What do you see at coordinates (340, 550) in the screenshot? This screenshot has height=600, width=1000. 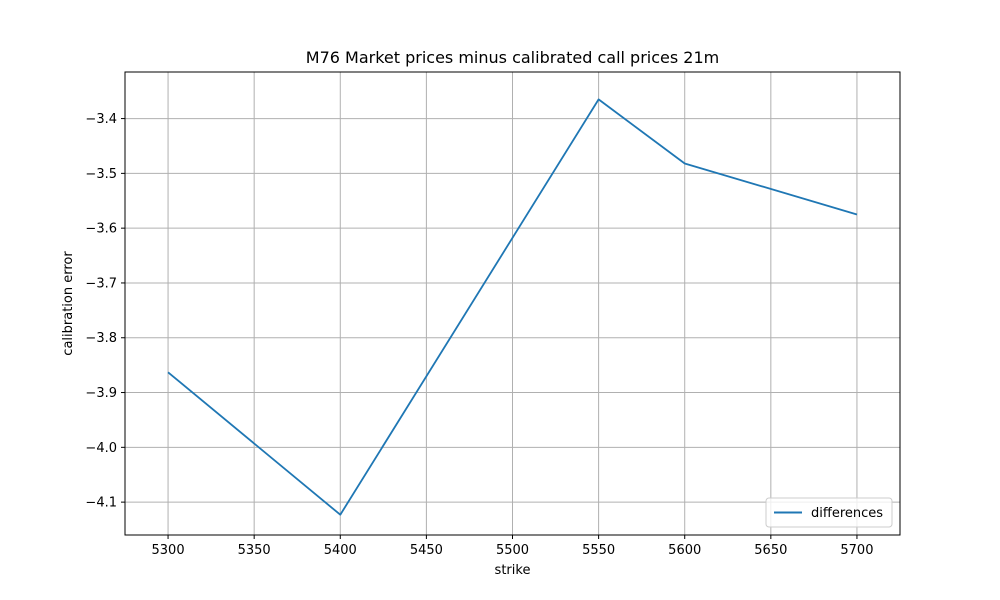 I see `x-tick-label: 5400` at bounding box center [340, 550].